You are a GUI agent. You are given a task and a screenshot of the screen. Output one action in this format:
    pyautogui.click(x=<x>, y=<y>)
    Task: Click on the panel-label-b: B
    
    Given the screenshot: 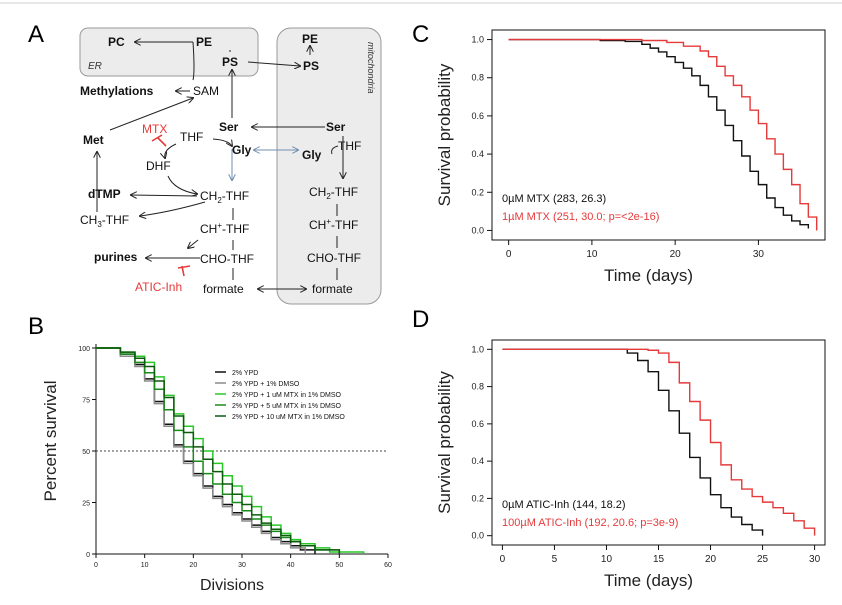 What is the action you would take?
    pyautogui.click(x=36, y=326)
    